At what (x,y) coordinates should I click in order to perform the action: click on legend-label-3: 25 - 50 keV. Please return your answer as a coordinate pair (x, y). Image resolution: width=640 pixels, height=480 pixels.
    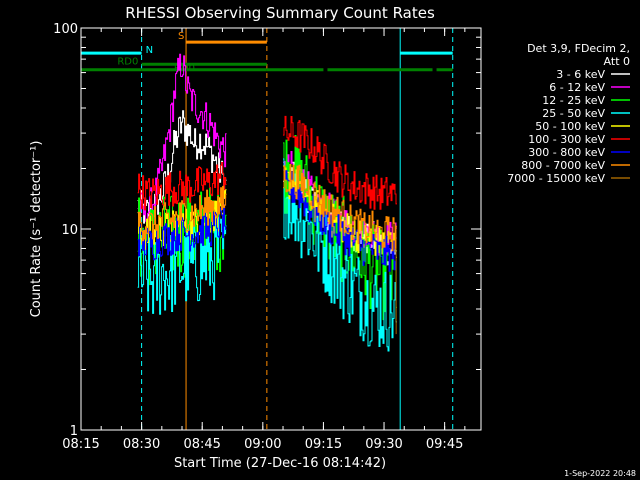
    Looking at the image, I should click on (573, 113).